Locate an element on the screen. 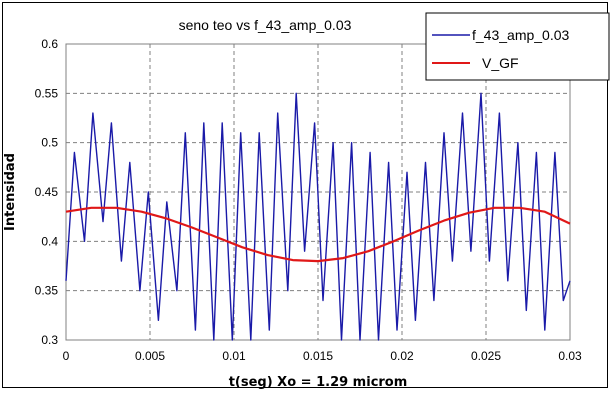 This screenshot has width=615, height=394. y-tick-label: 0.6 is located at coordinates (49, 44).